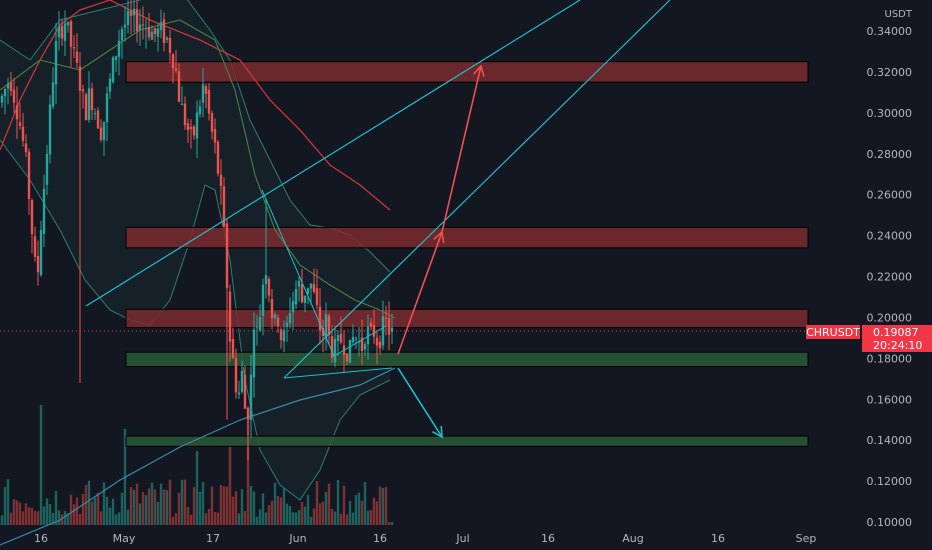  What do you see at coordinates (213, 538) in the screenshot?
I see `x-tick-label: 17` at bounding box center [213, 538].